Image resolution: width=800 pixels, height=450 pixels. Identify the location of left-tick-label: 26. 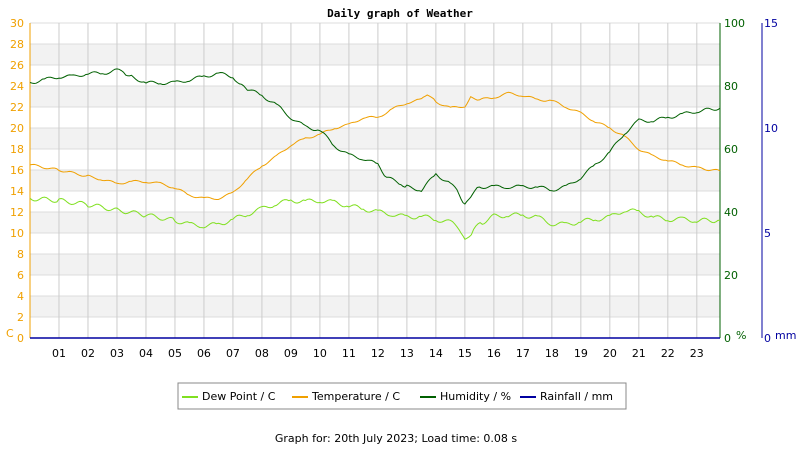
(17, 65).